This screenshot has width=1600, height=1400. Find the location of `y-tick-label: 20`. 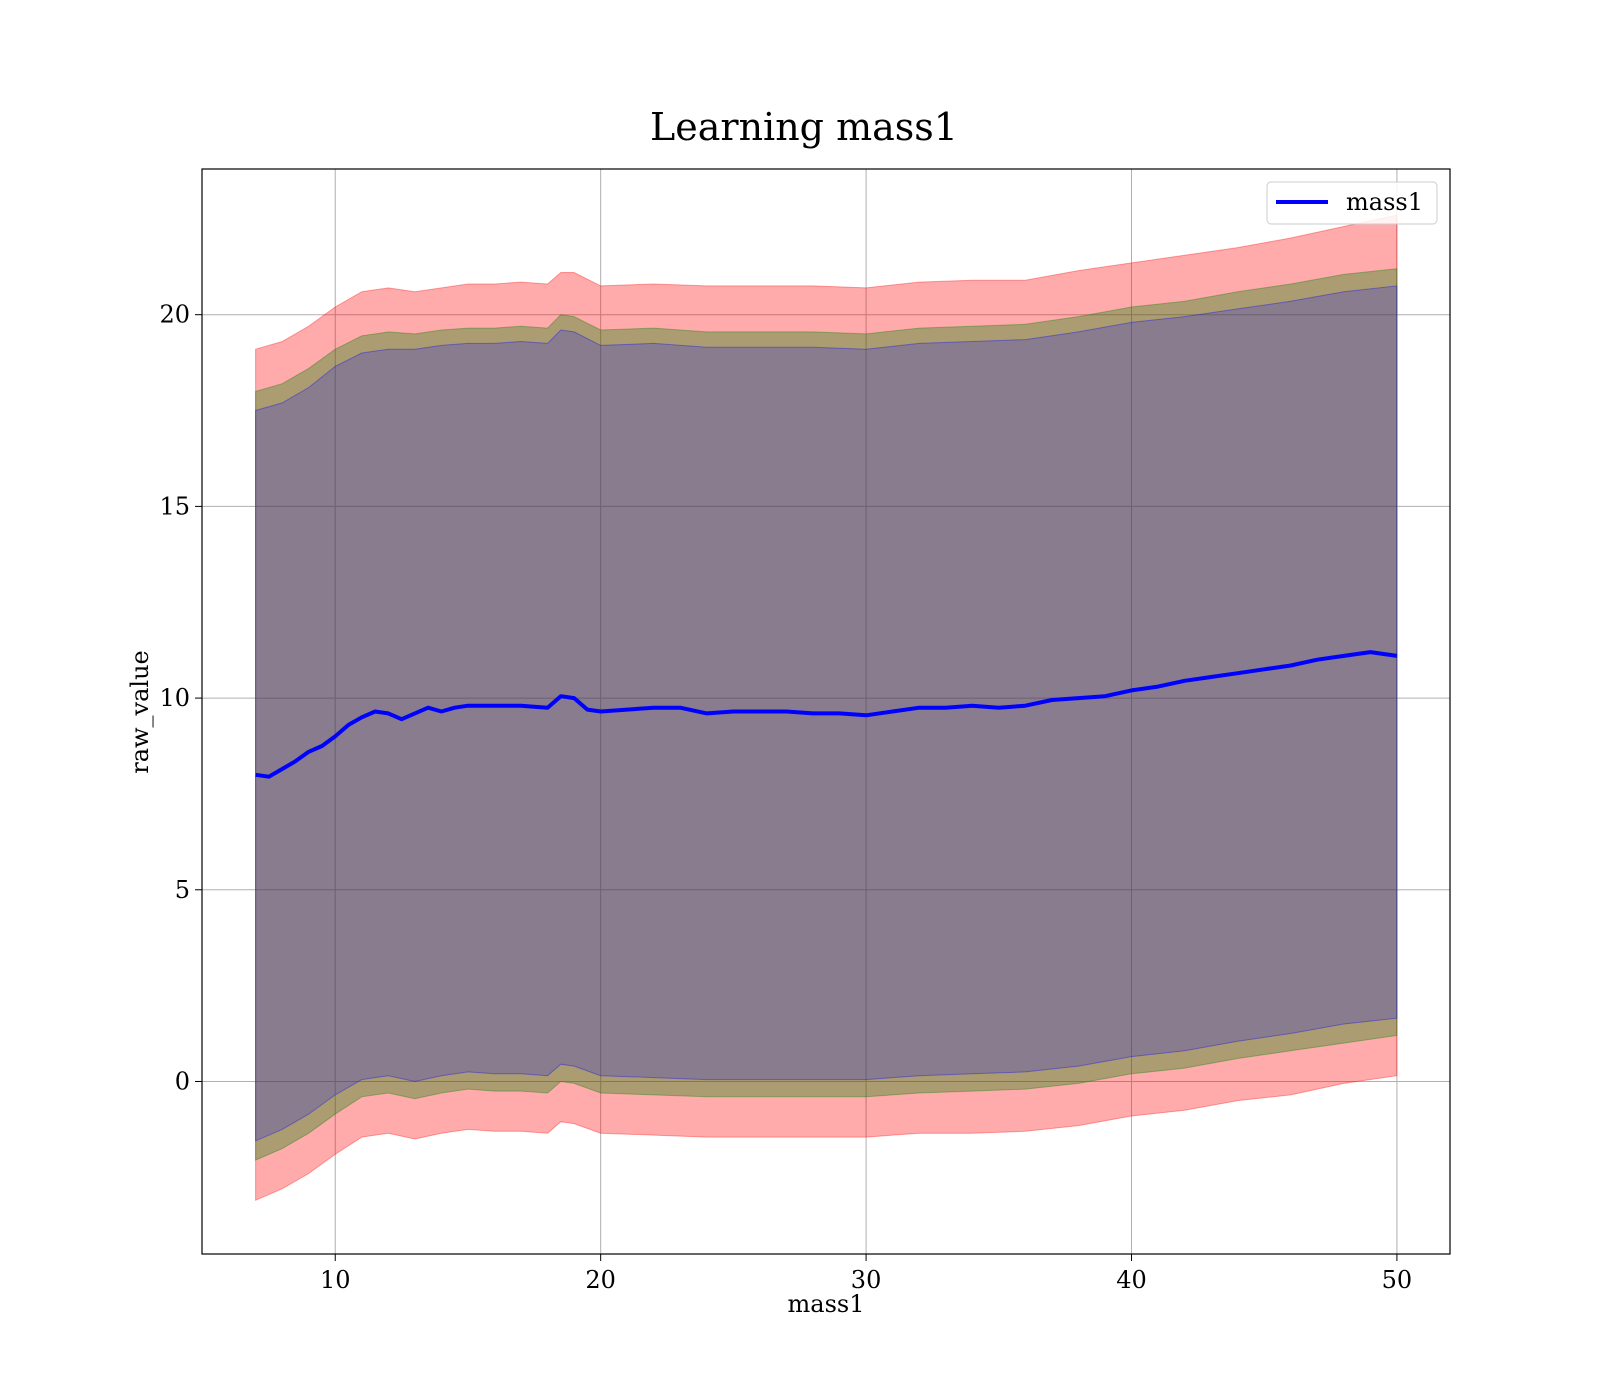

y-tick-label: 20 is located at coordinates (174, 315).